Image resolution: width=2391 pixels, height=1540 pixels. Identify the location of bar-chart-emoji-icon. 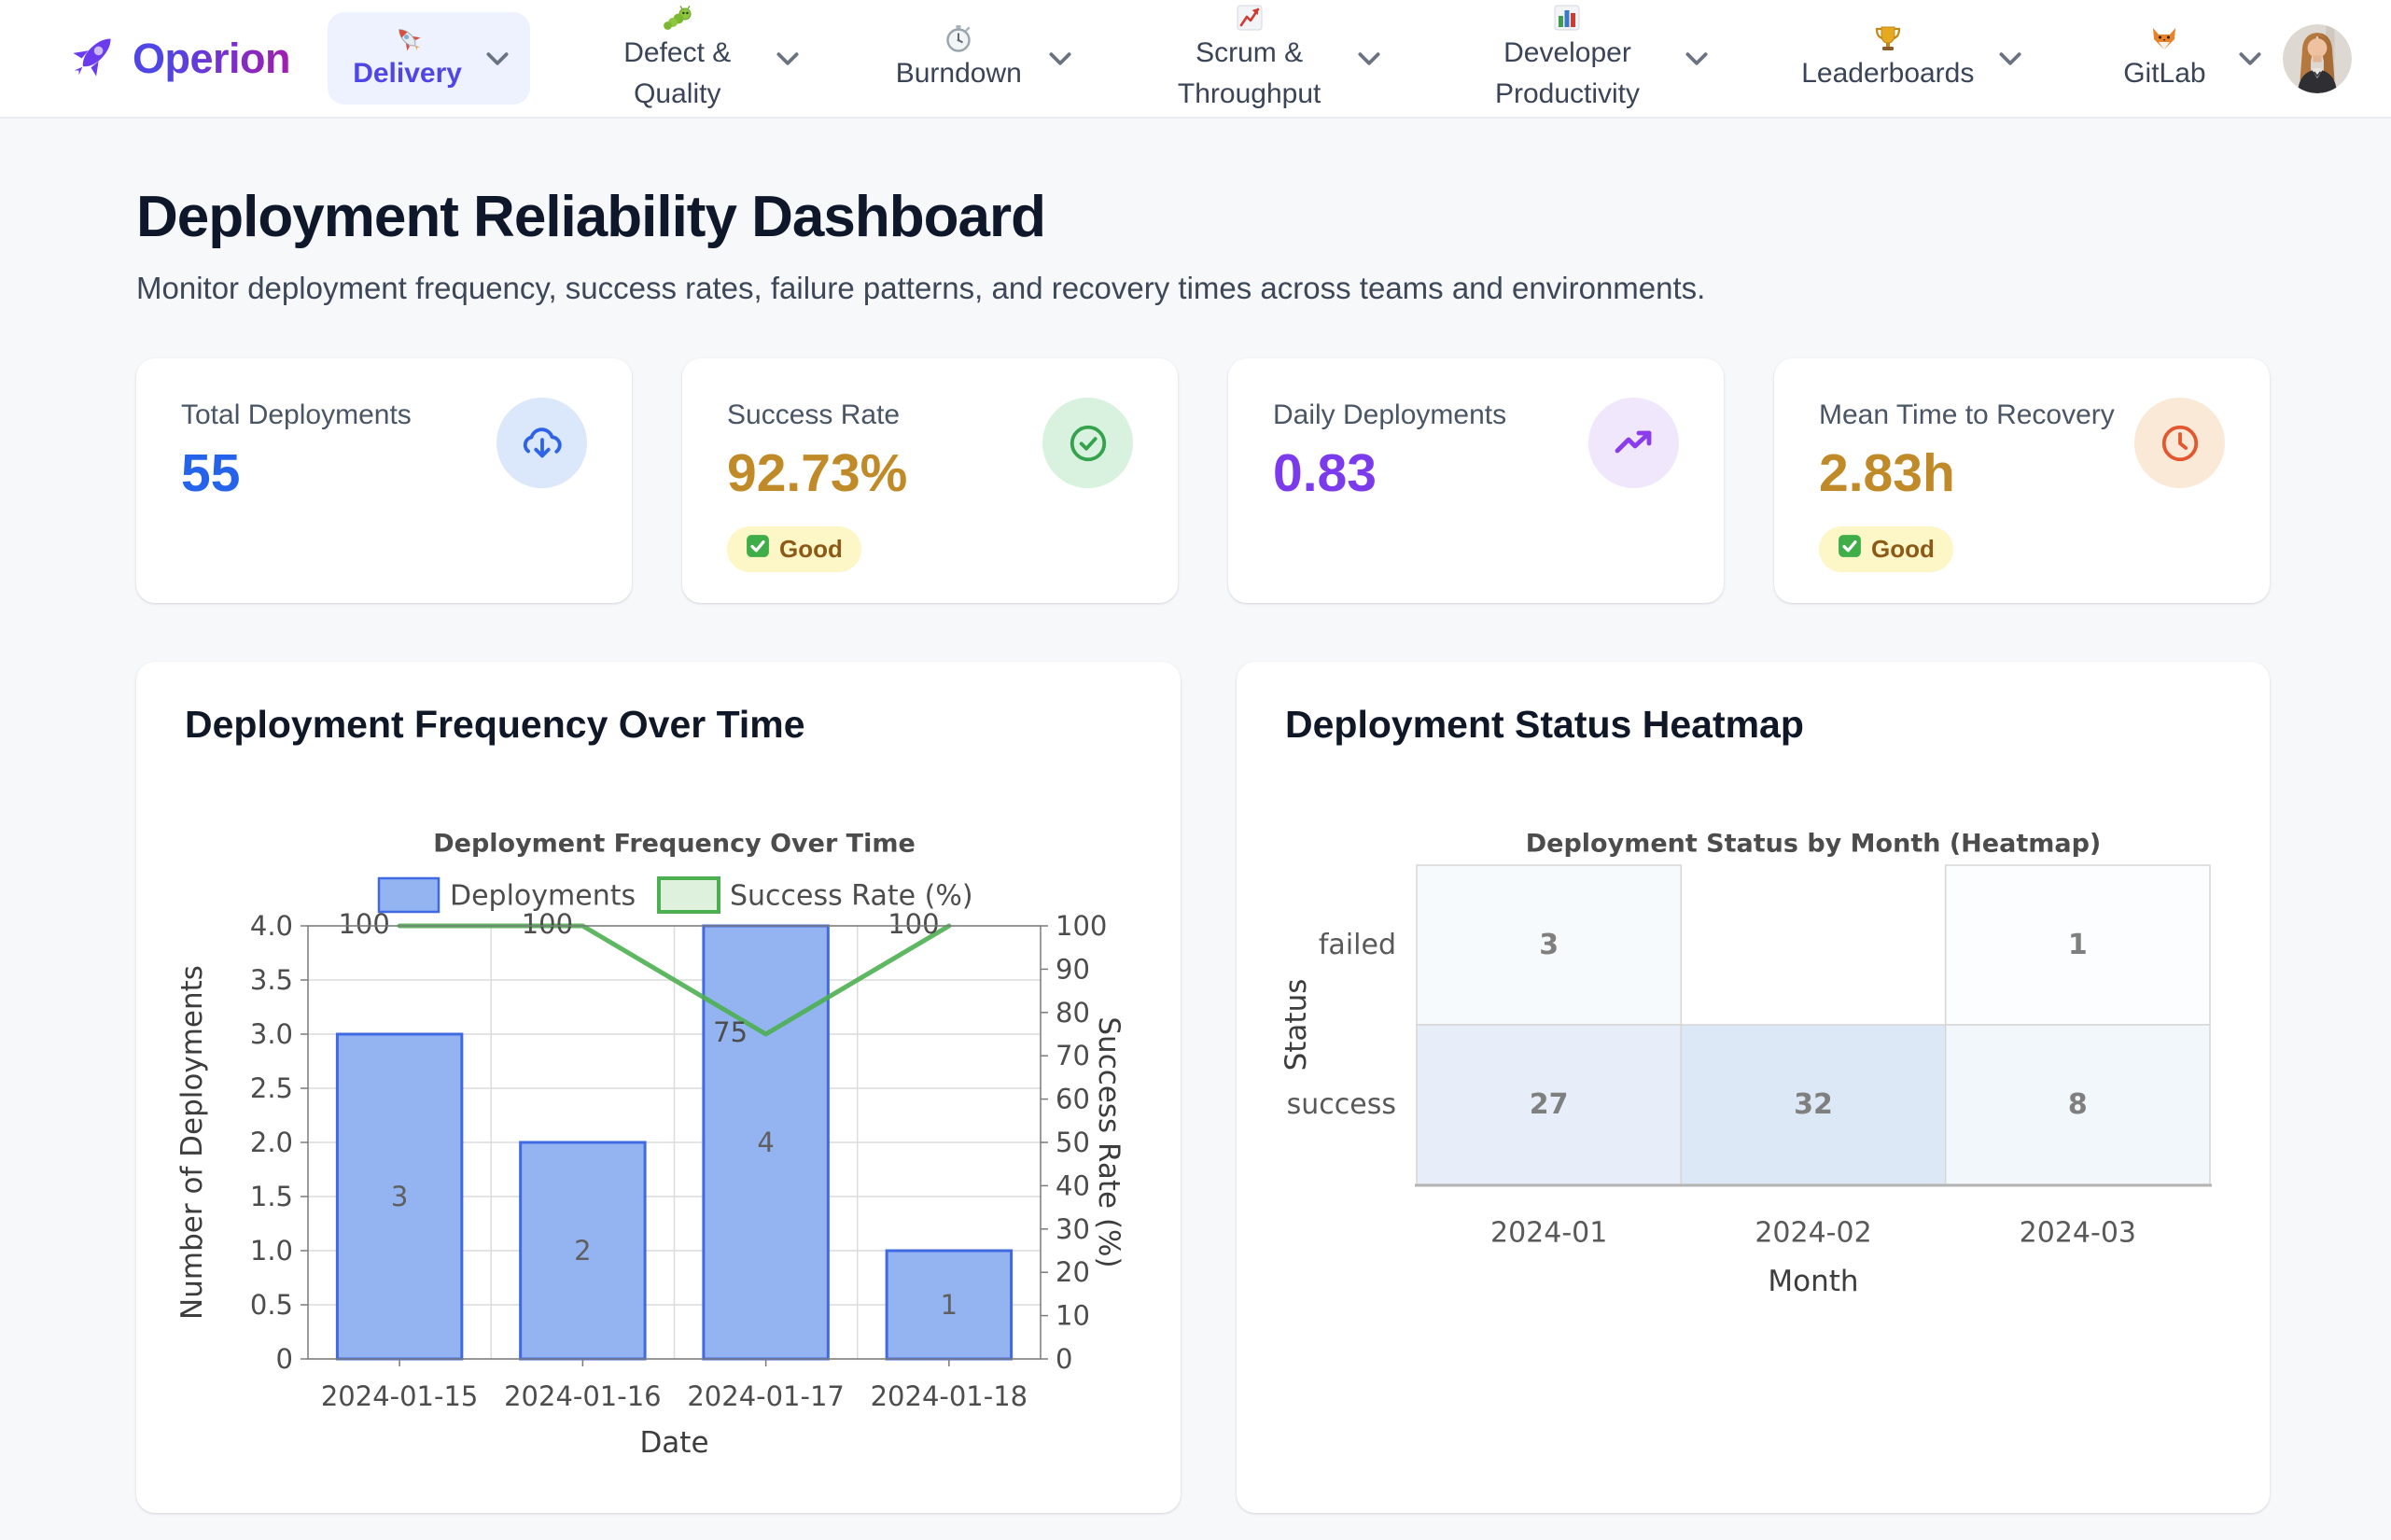
(1567, 18).